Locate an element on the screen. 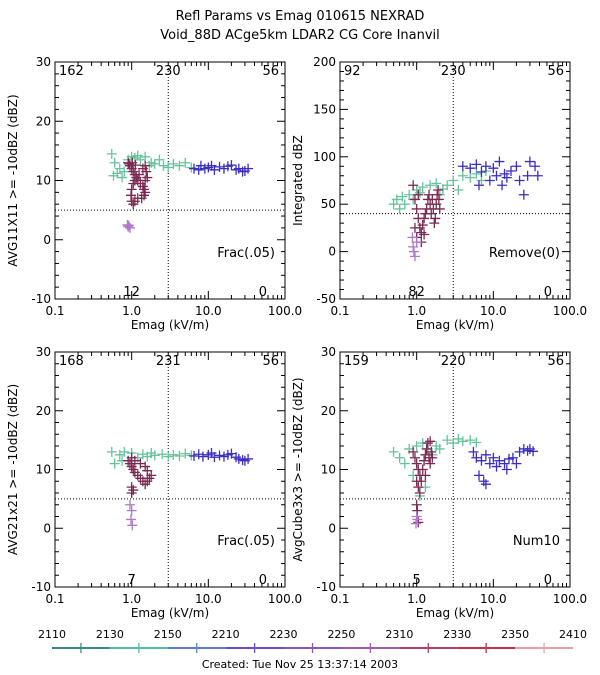  y-tick-label: 10 is located at coordinates (43, 181).